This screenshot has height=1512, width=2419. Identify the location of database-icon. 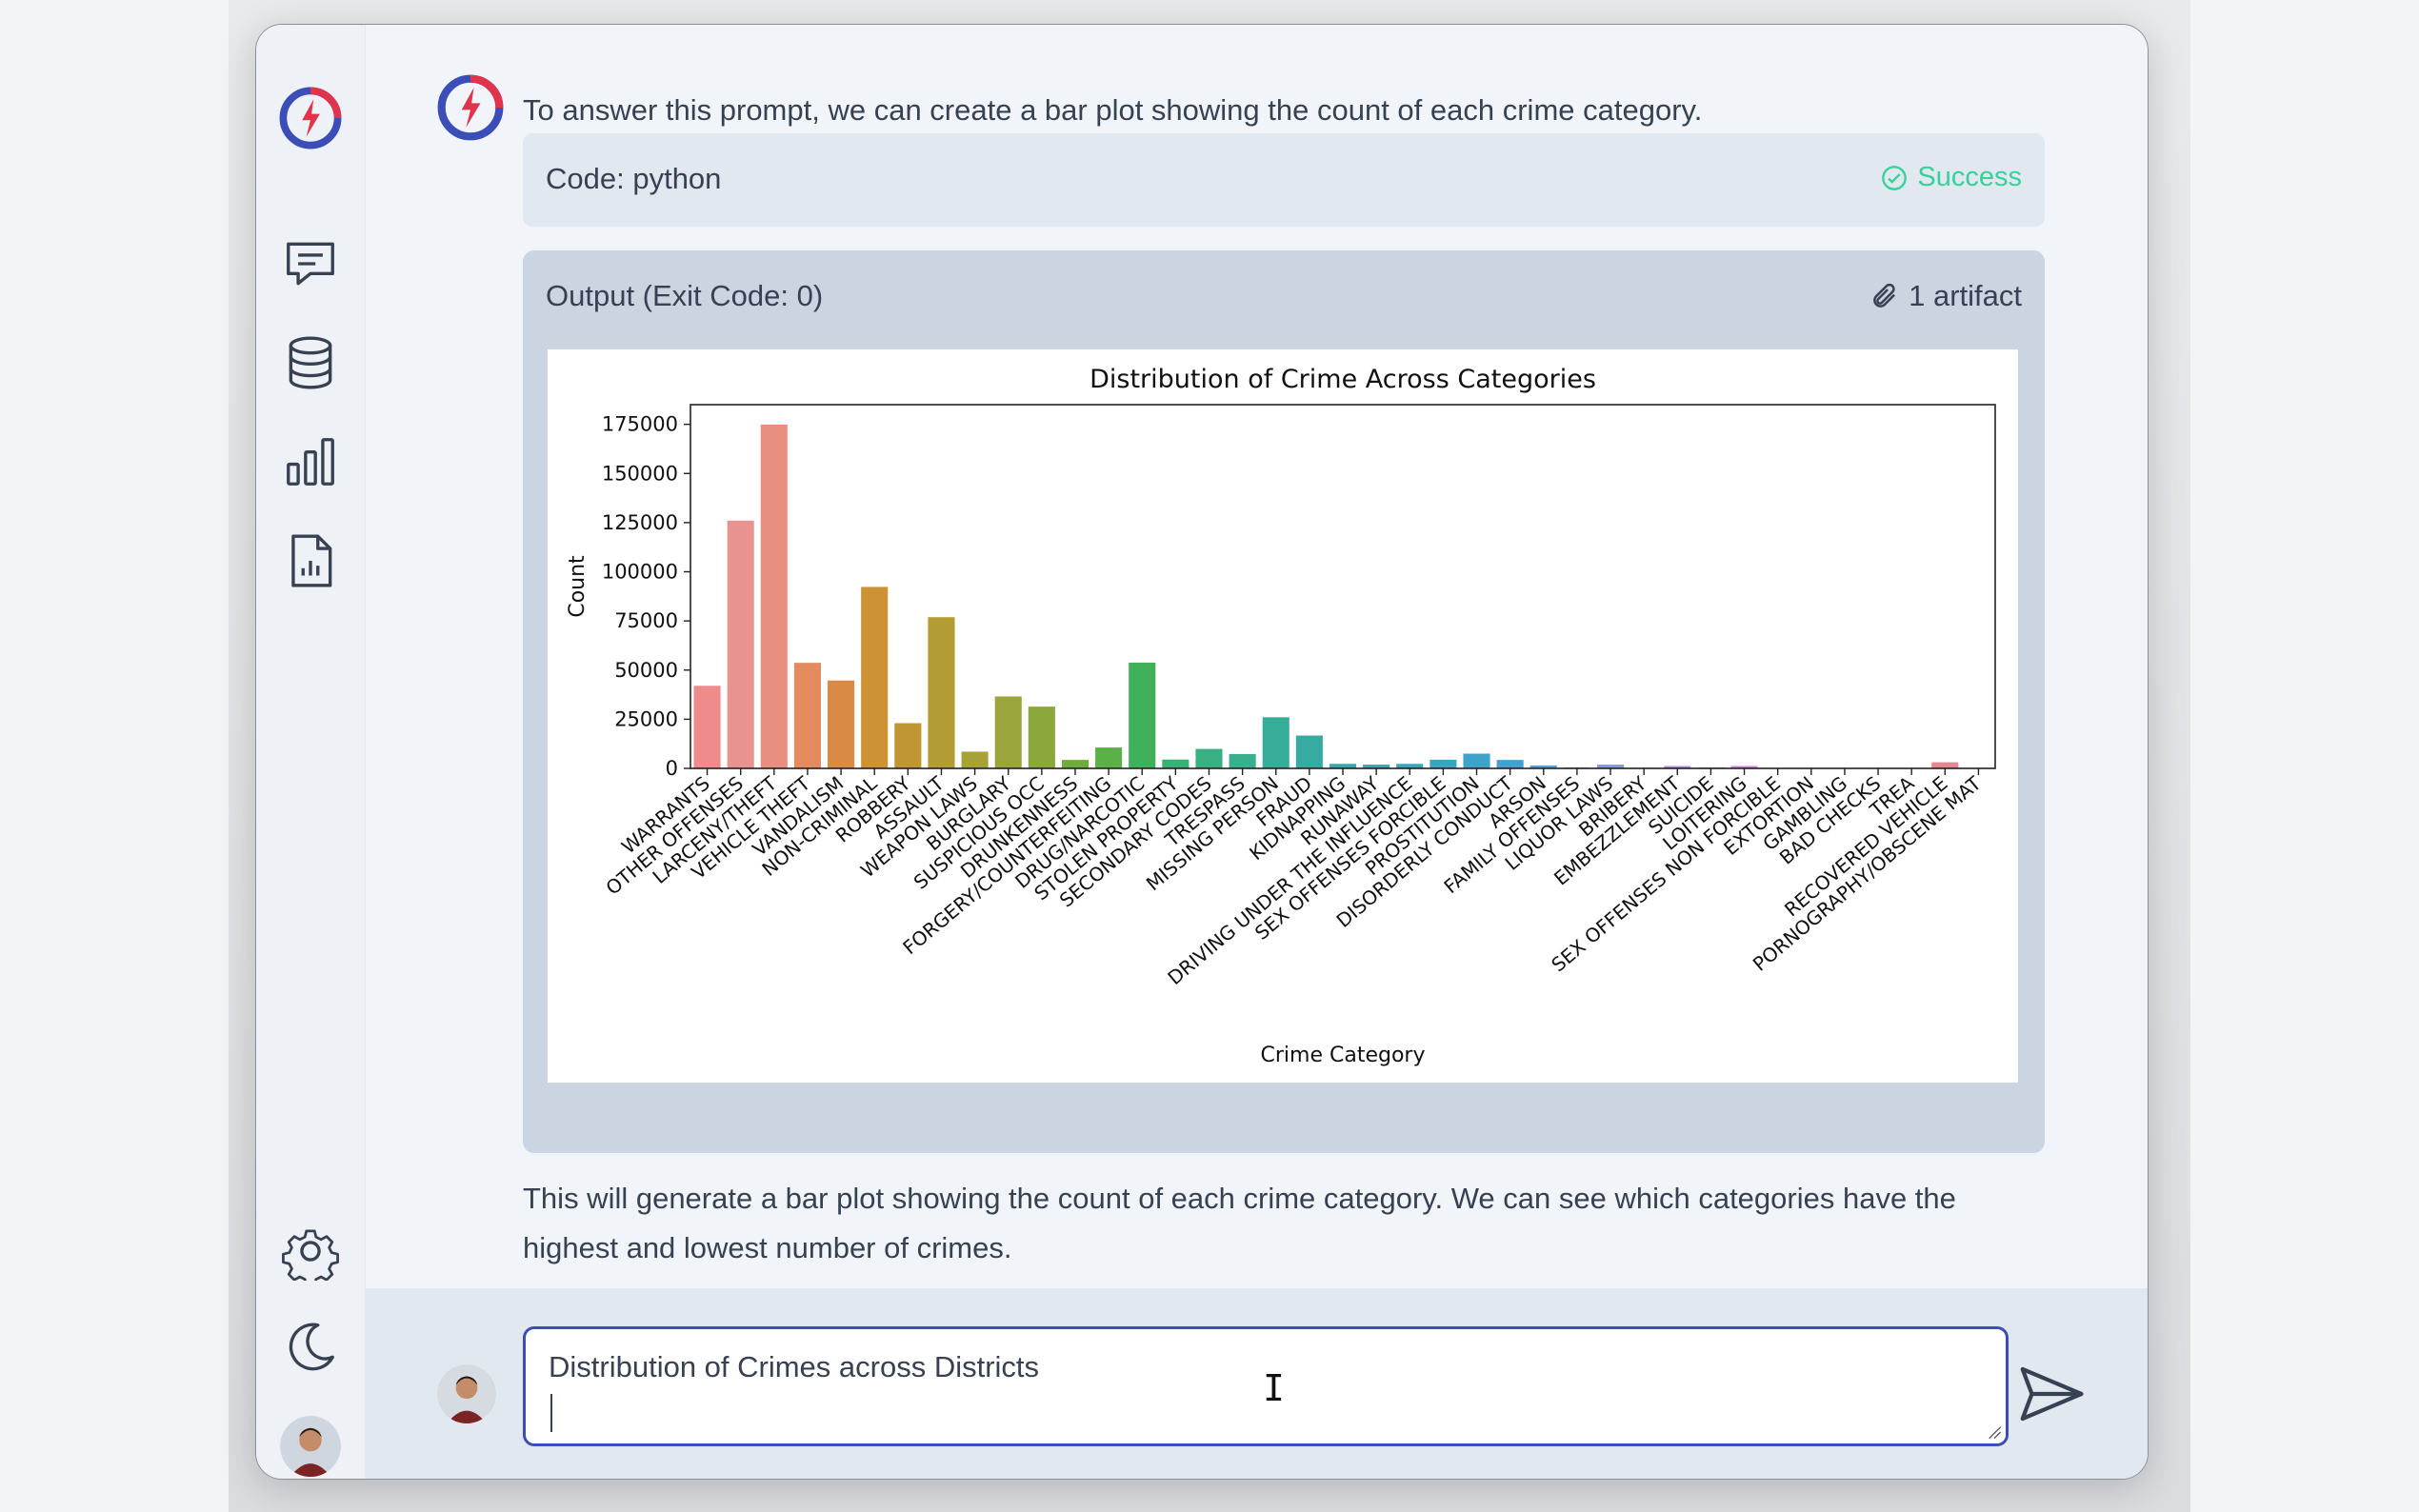
(310, 363).